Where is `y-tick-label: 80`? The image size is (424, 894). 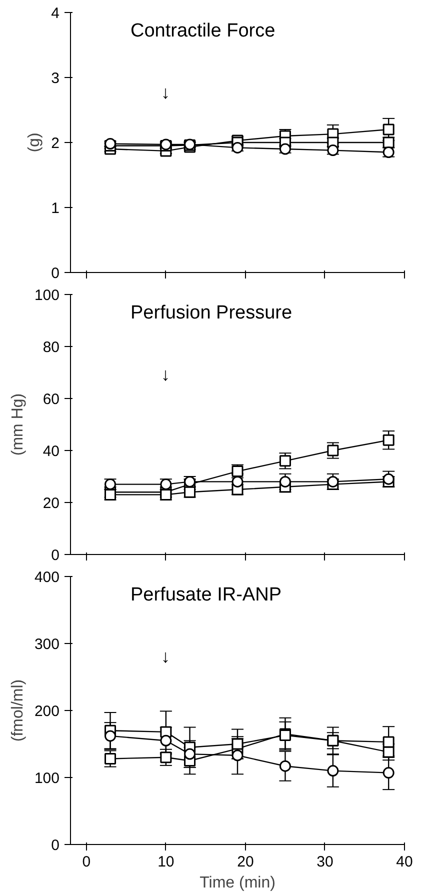
y-tick-label: 80 is located at coordinates (51, 347).